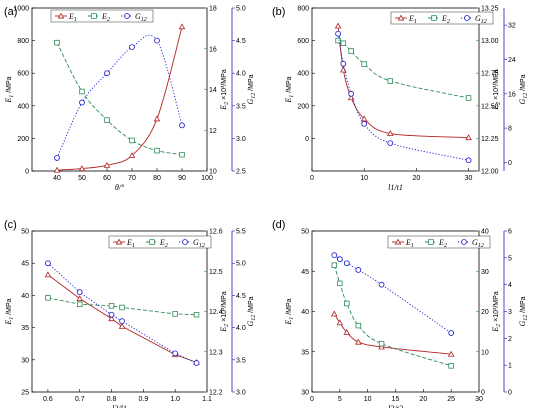  I want to click on legend-label-e2: E2, so click(445, 19).